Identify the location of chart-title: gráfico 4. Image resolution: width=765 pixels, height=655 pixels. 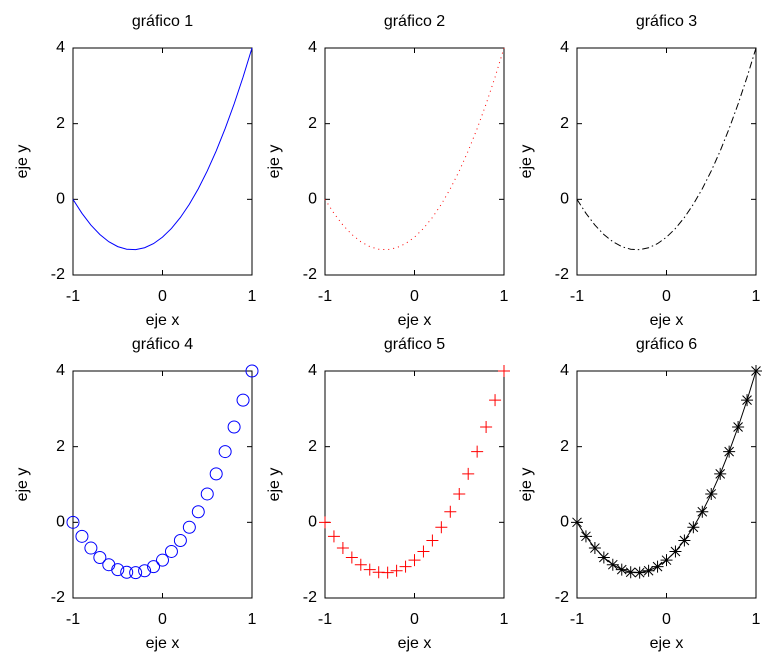
(162, 344).